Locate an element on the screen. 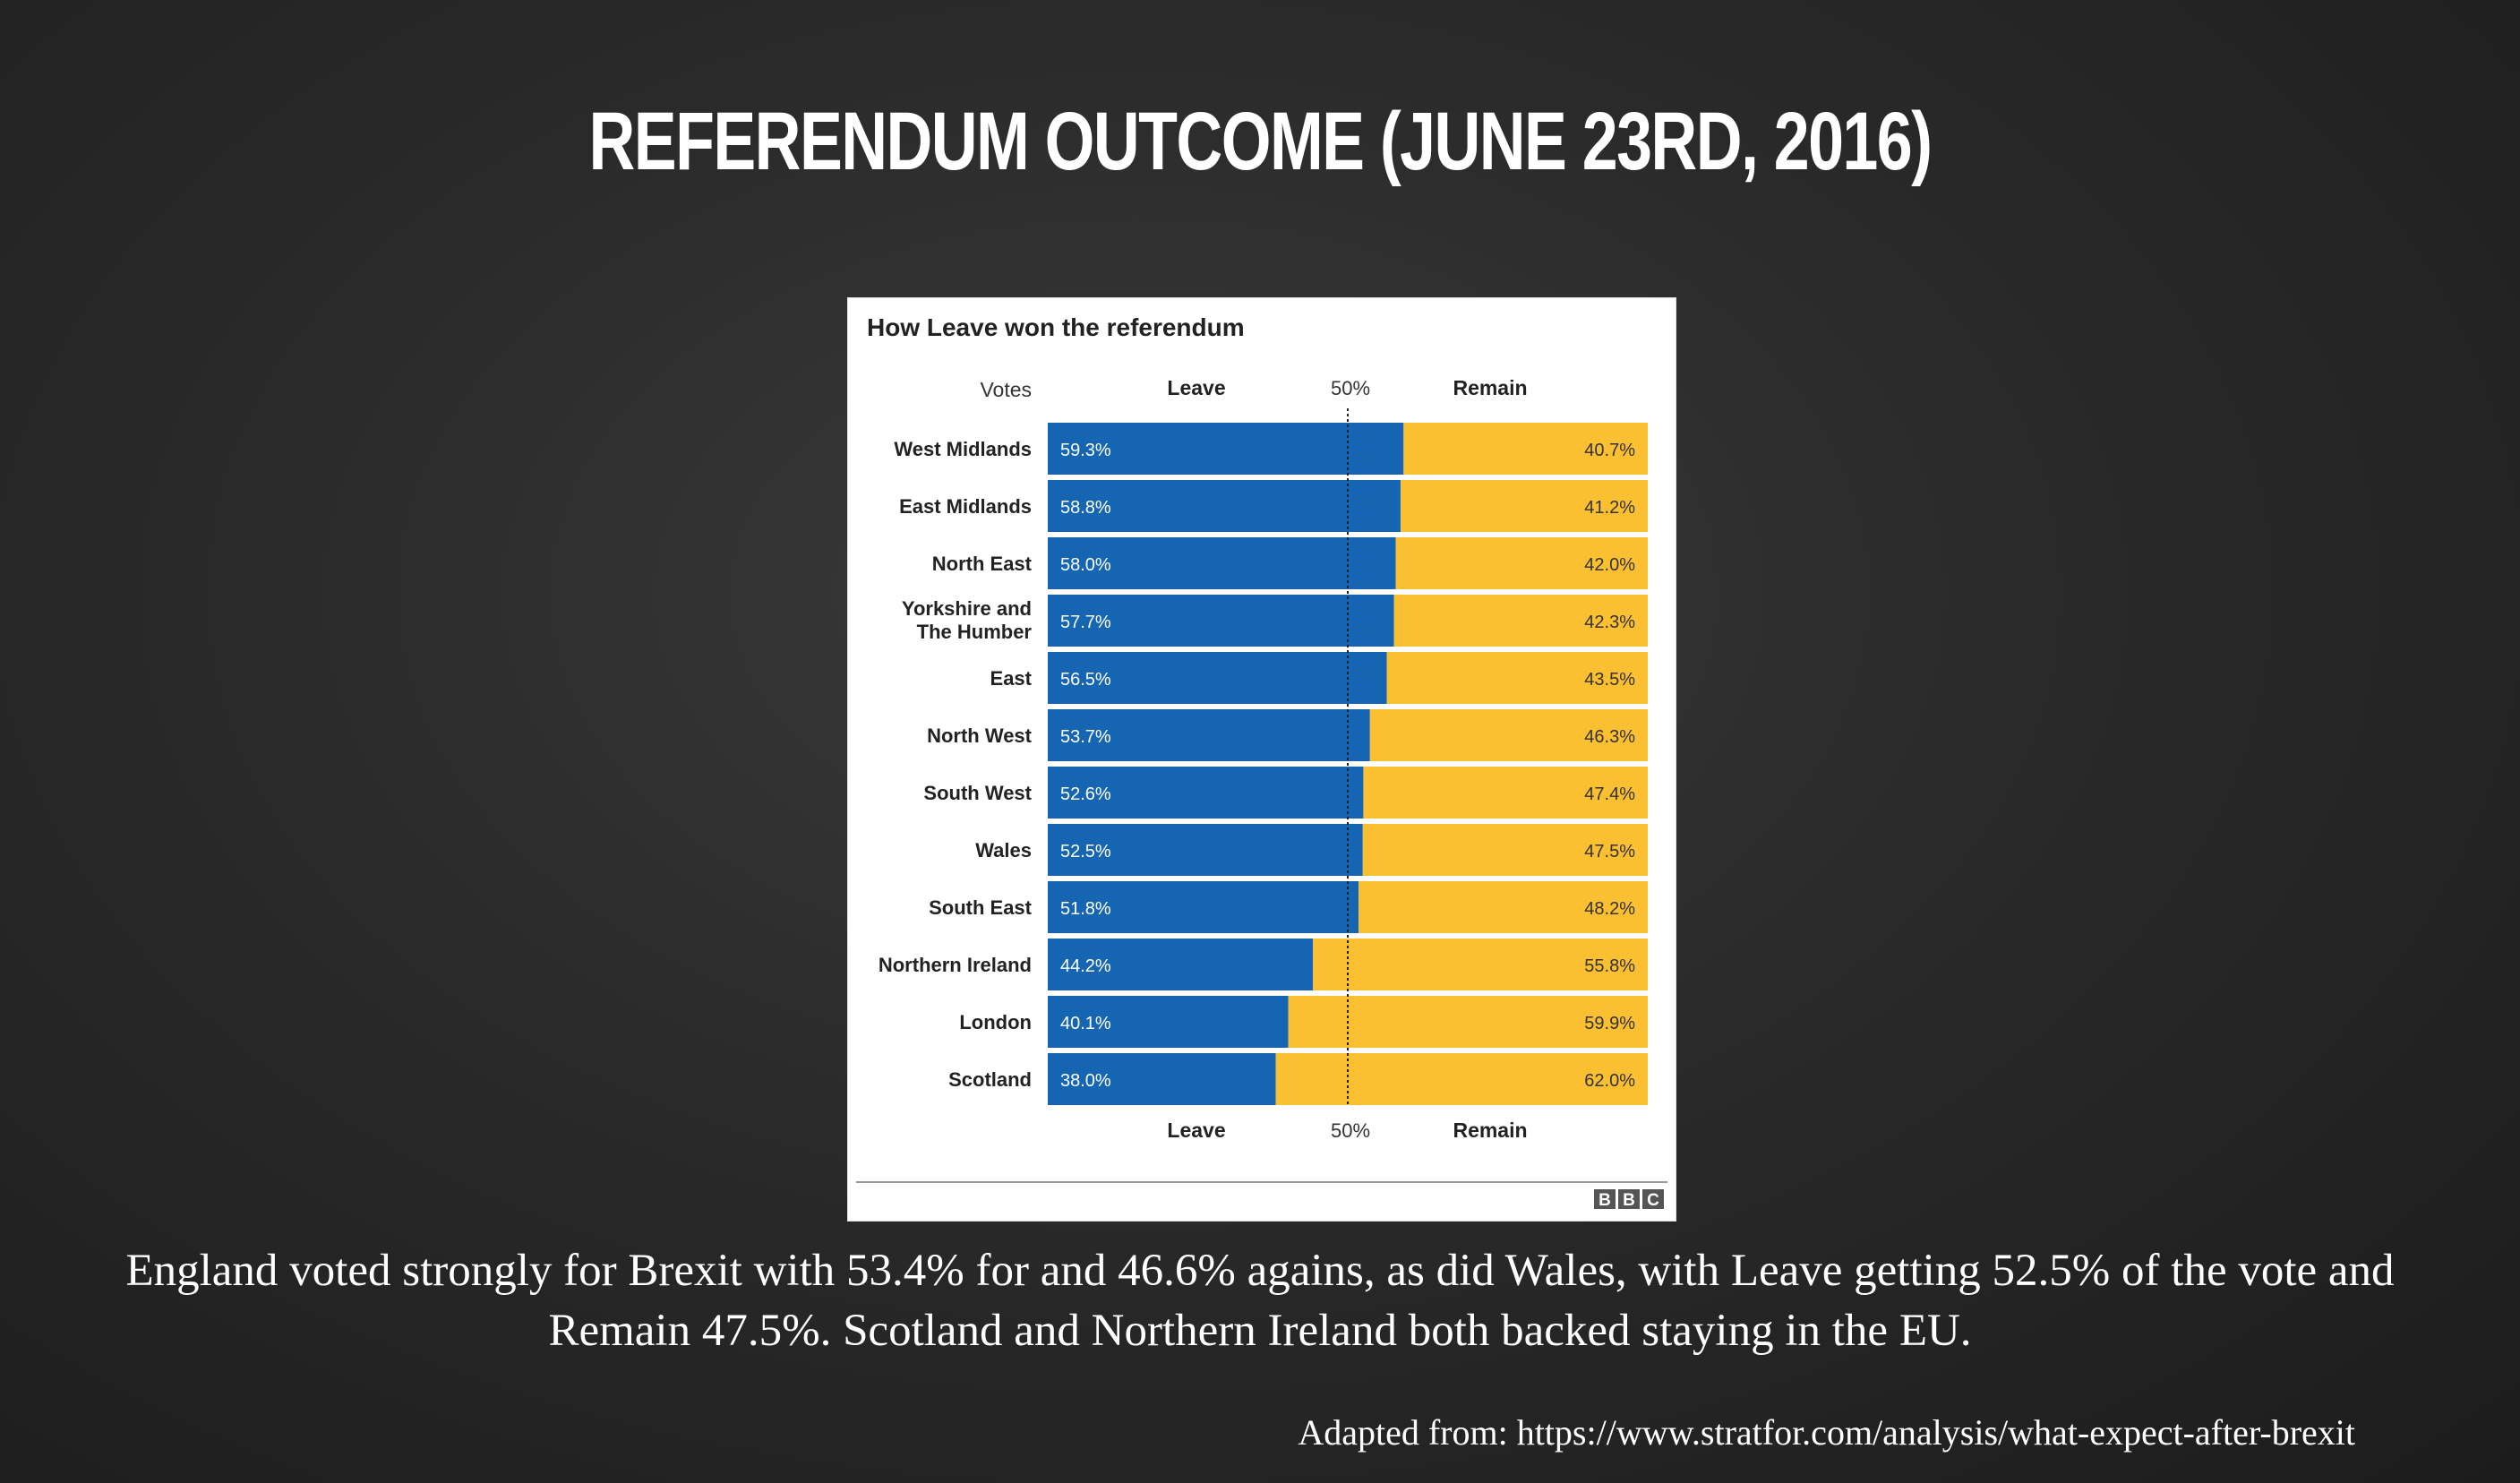  remain-value-label: 62.0% is located at coordinates (1610, 1081).